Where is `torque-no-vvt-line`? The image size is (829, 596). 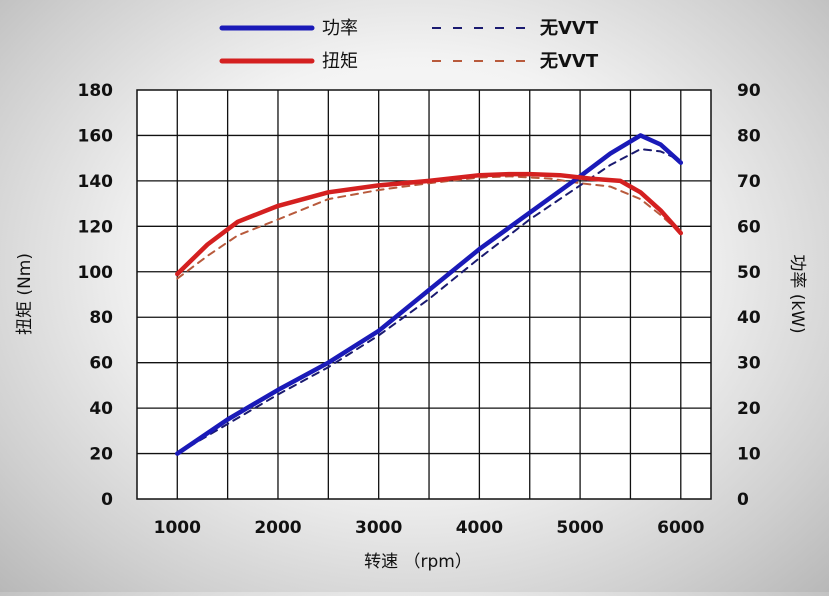 torque-no-vvt-line is located at coordinates (429, 227).